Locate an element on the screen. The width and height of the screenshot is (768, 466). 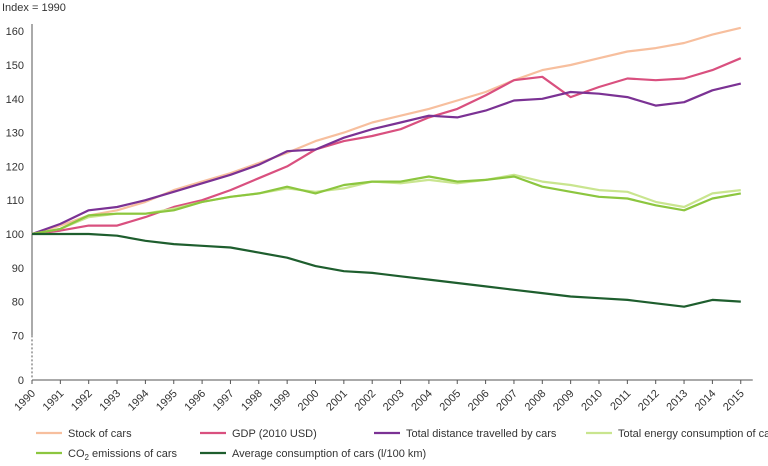
x-tick-label: 2014 is located at coordinates (706, 401).